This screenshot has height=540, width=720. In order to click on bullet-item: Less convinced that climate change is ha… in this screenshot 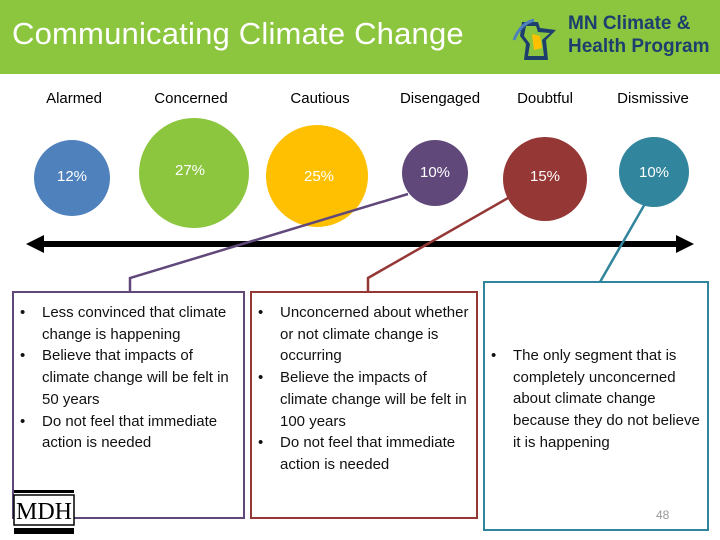, I will do `click(131, 323)`.